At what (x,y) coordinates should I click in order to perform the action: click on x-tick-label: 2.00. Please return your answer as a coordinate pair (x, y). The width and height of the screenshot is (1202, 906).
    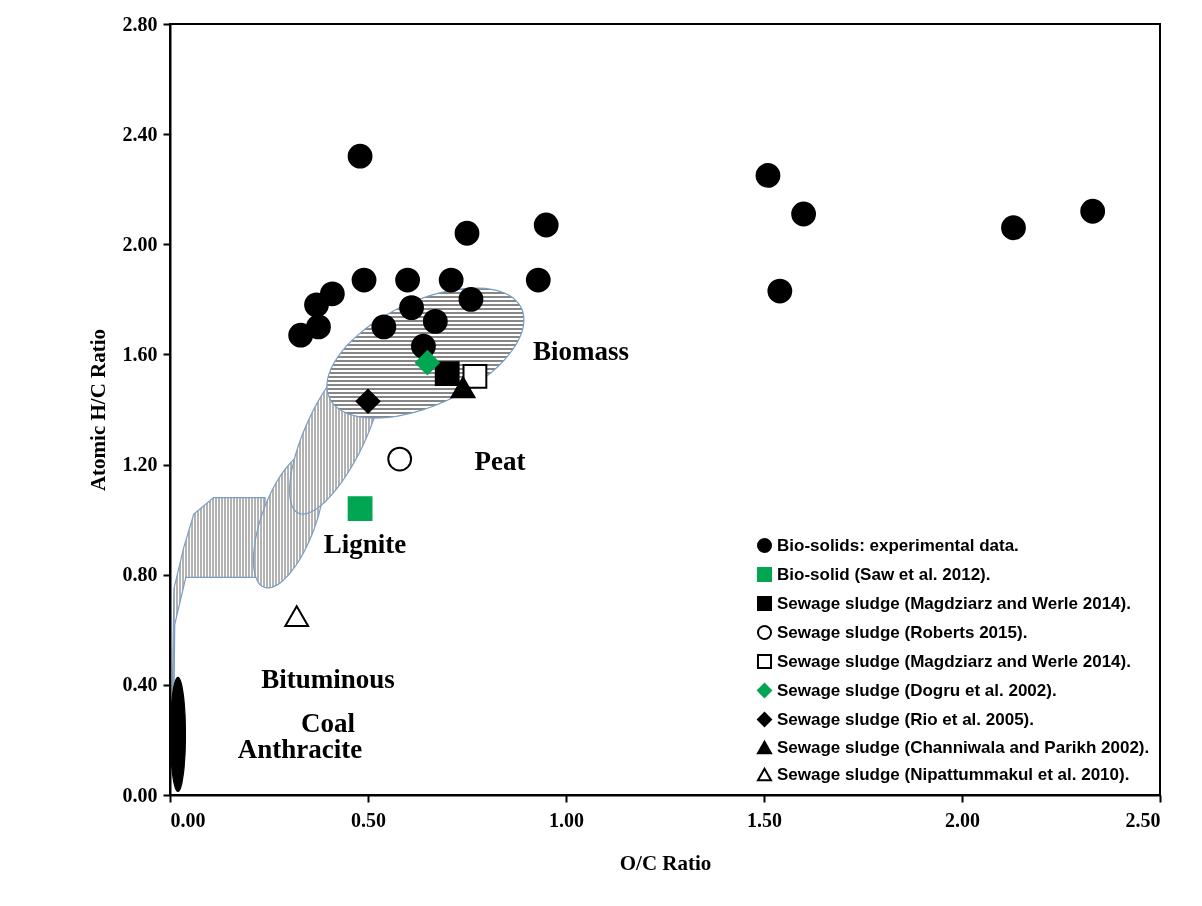
    Looking at the image, I should click on (962, 819).